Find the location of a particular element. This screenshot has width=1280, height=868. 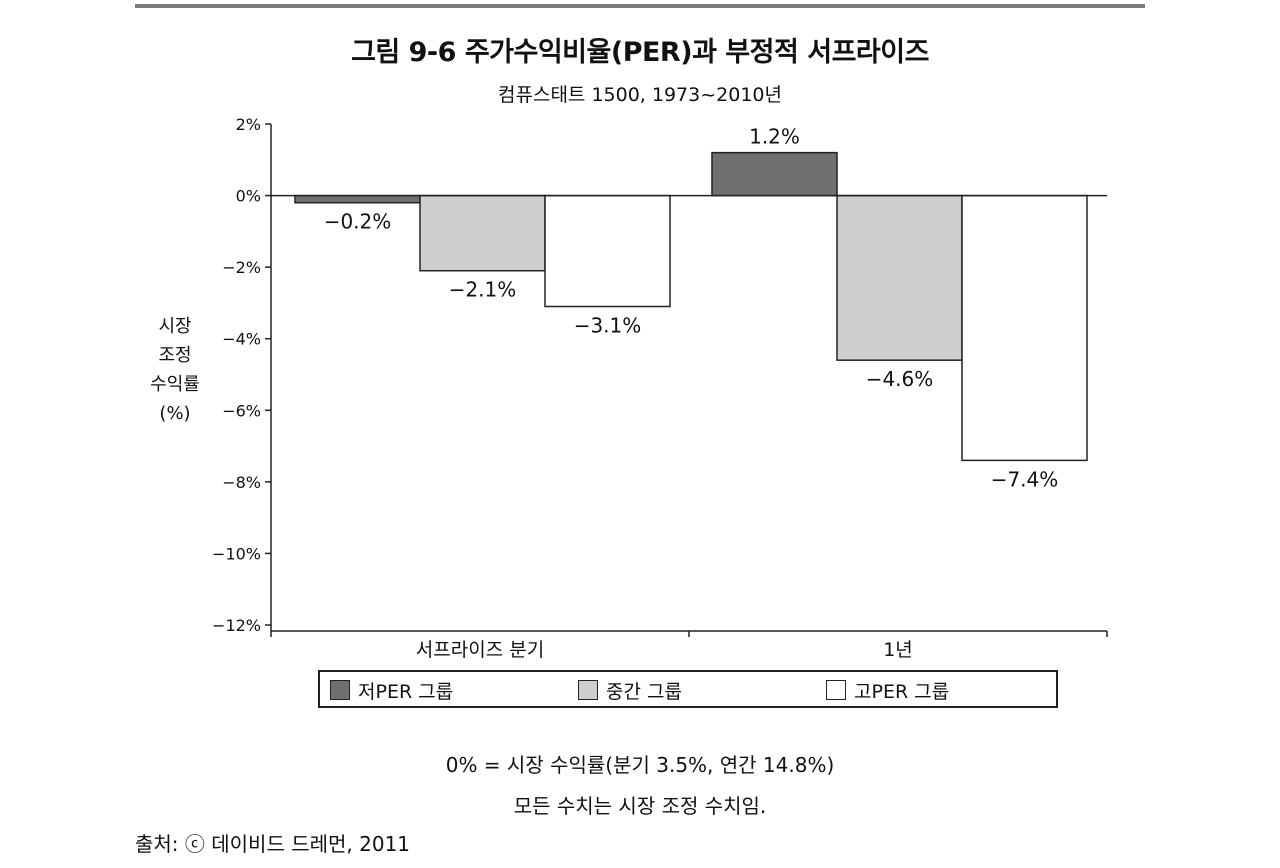

y-tick-label: −10% is located at coordinates (236, 553).